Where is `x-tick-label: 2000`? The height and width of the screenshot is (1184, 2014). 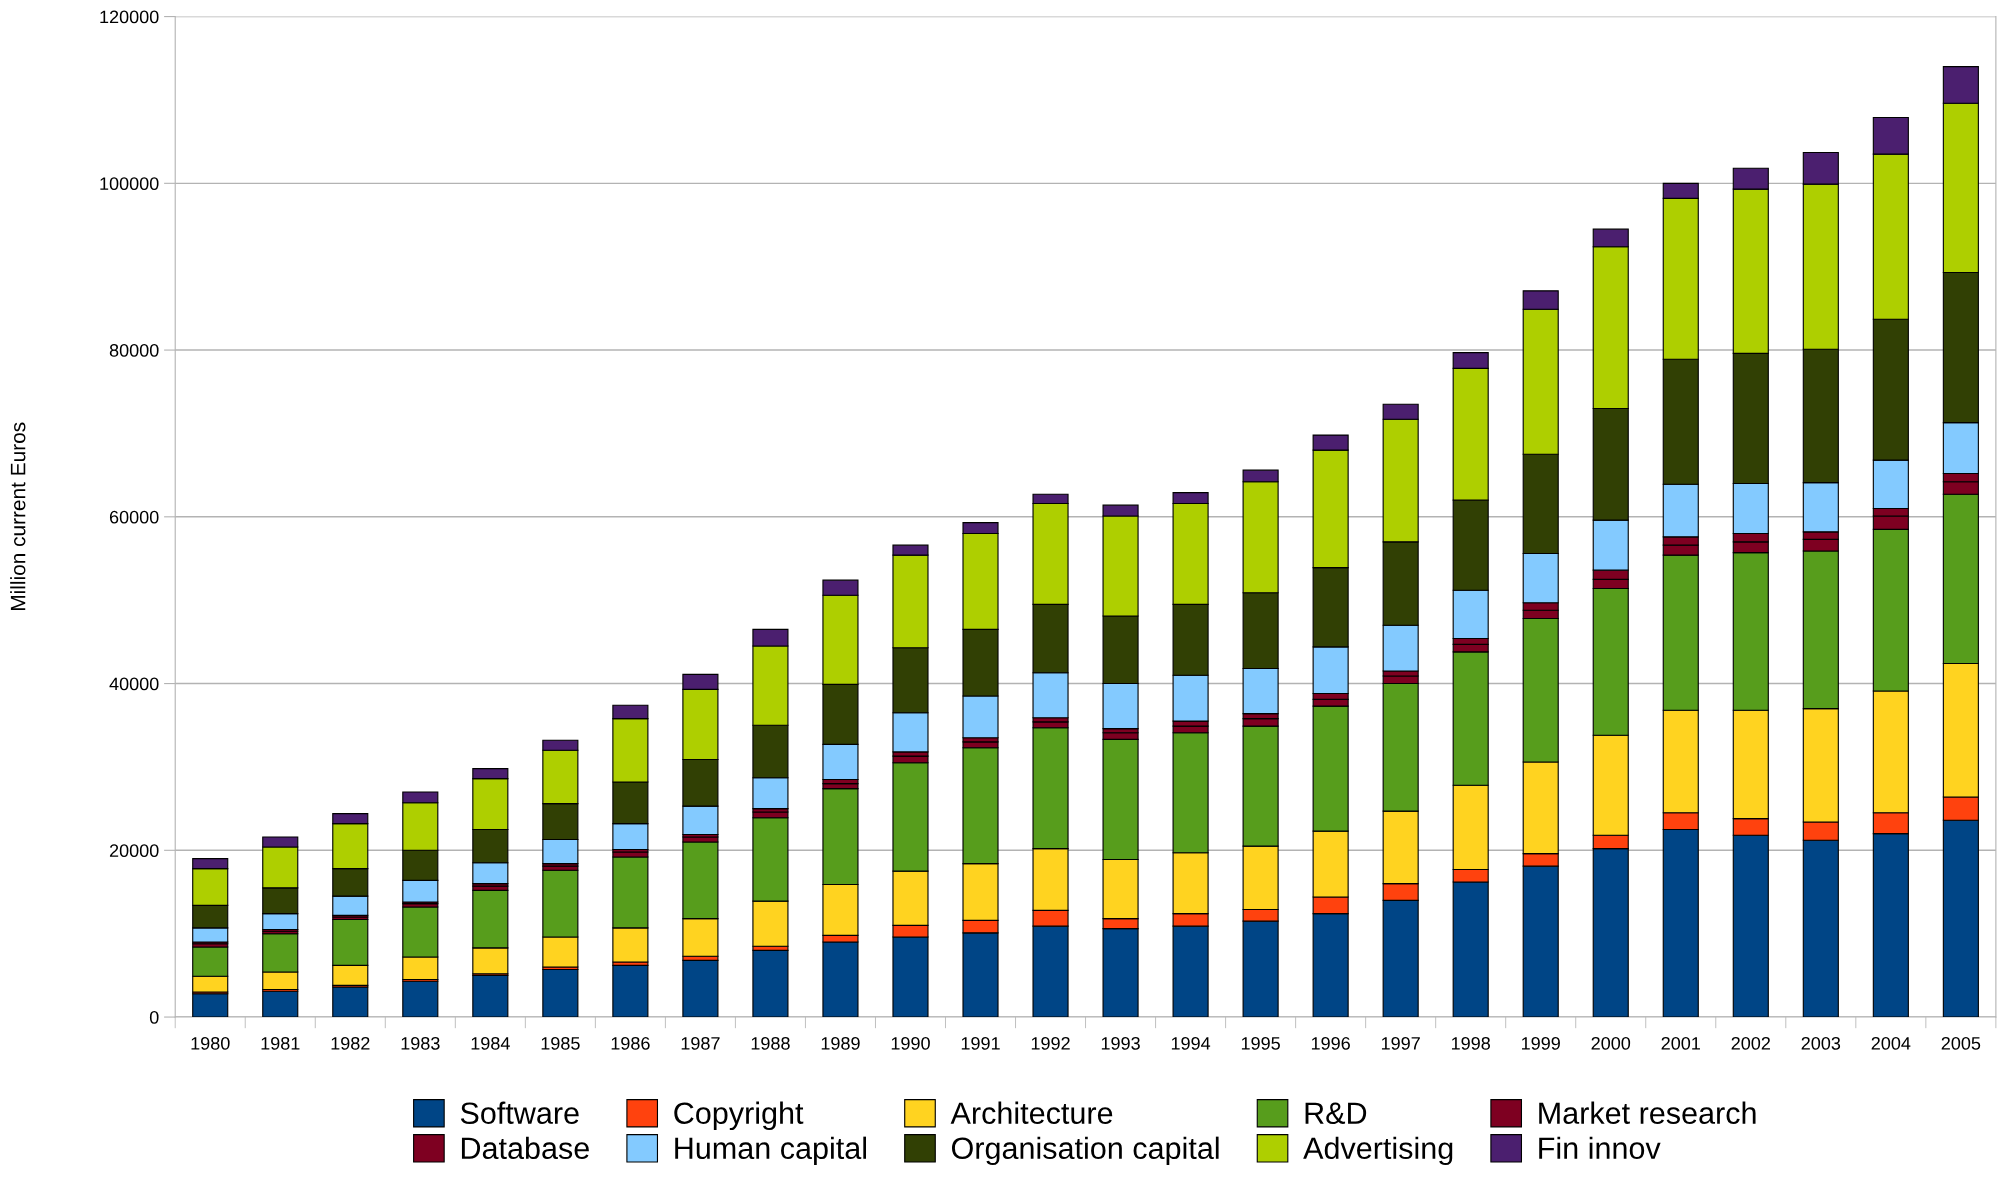
x-tick-label: 2000 is located at coordinates (1611, 1043).